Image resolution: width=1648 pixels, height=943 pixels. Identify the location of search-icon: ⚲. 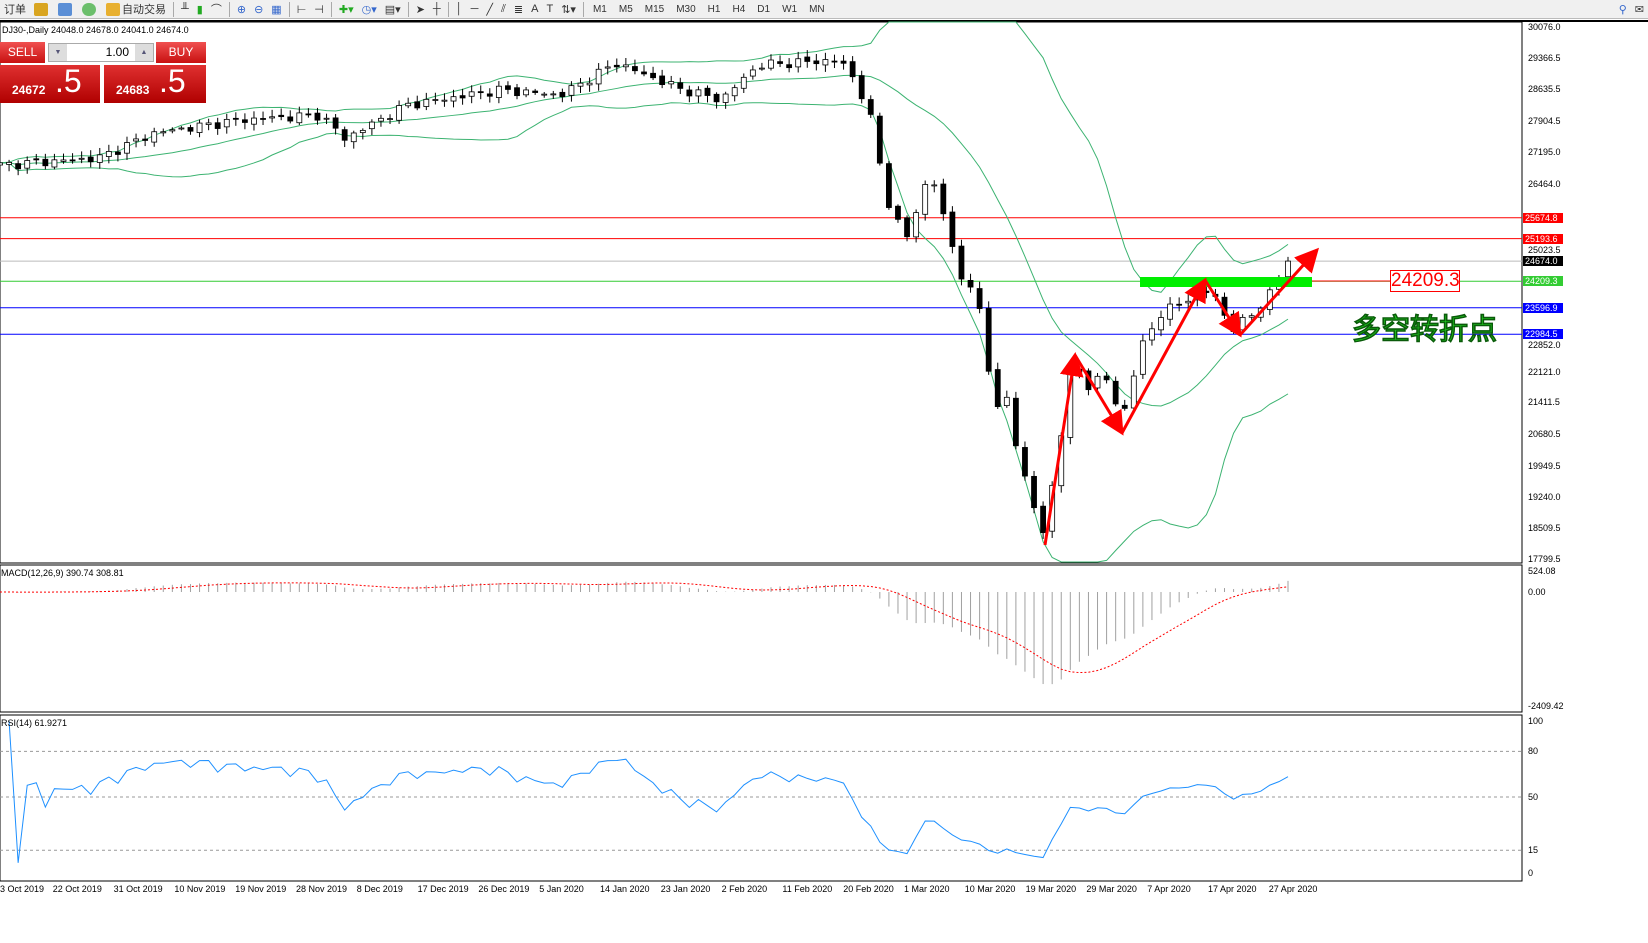
(1622, 9).